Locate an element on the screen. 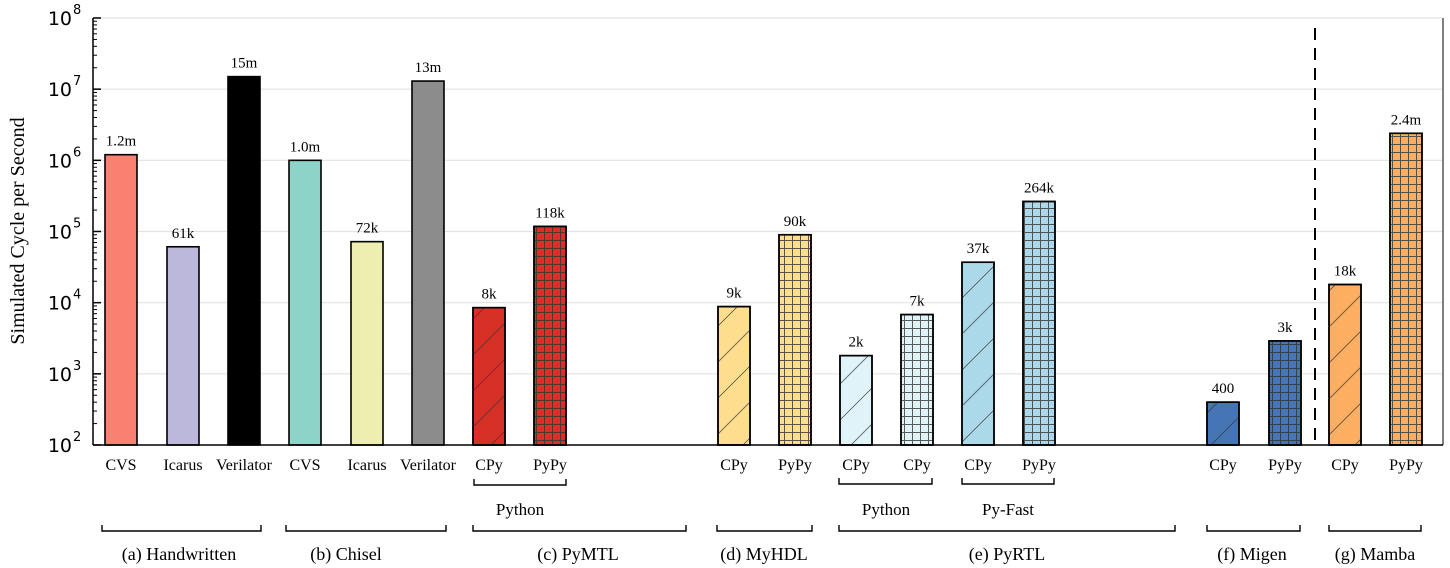 The width and height of the screenshot is (1450, 568). group-label: (g) Mamba is located at coordinates (1375, 554).